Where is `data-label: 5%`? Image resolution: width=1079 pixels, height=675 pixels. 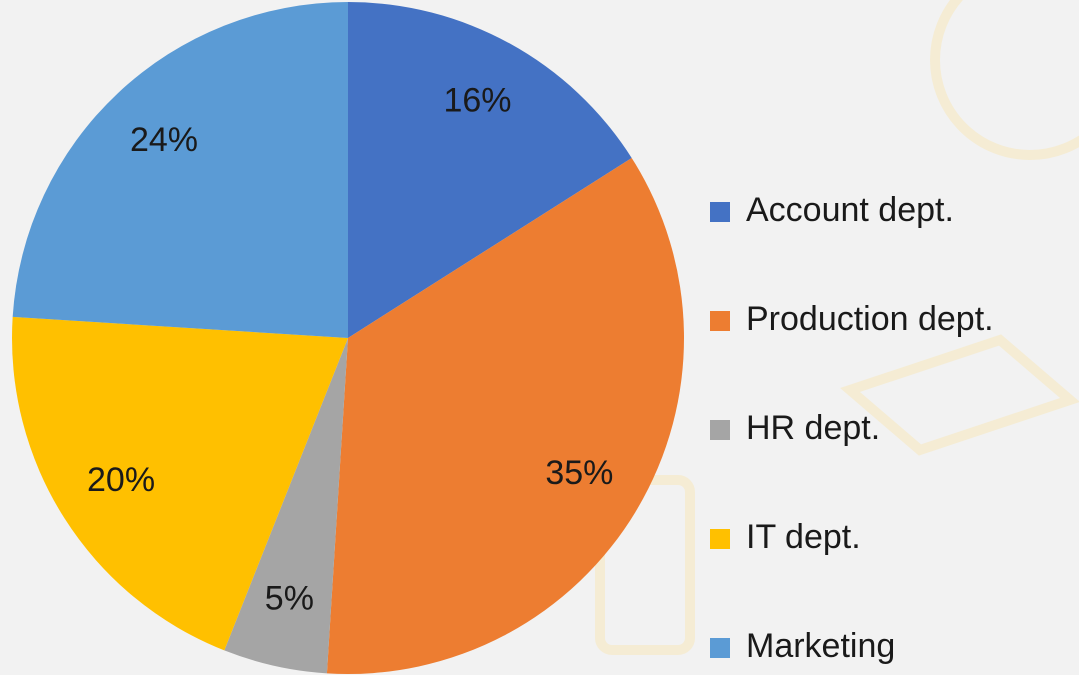
data-label: 5% is located at coordinates (289, 598).